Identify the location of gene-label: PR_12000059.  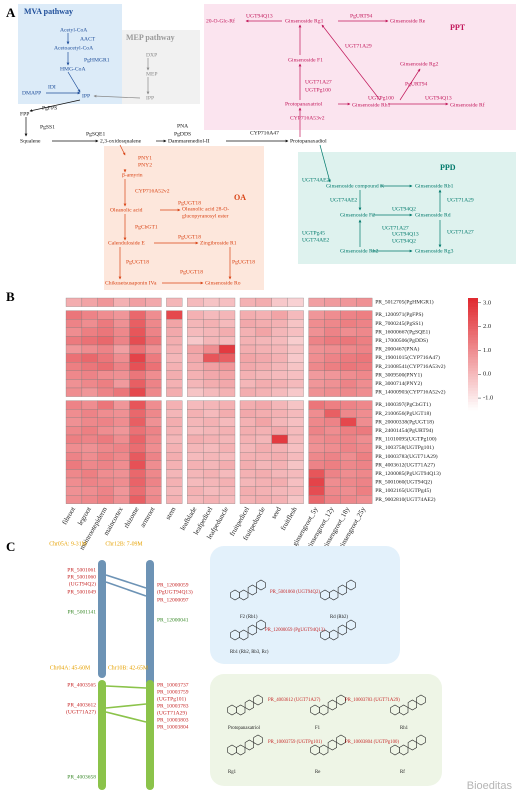
(173, 585).